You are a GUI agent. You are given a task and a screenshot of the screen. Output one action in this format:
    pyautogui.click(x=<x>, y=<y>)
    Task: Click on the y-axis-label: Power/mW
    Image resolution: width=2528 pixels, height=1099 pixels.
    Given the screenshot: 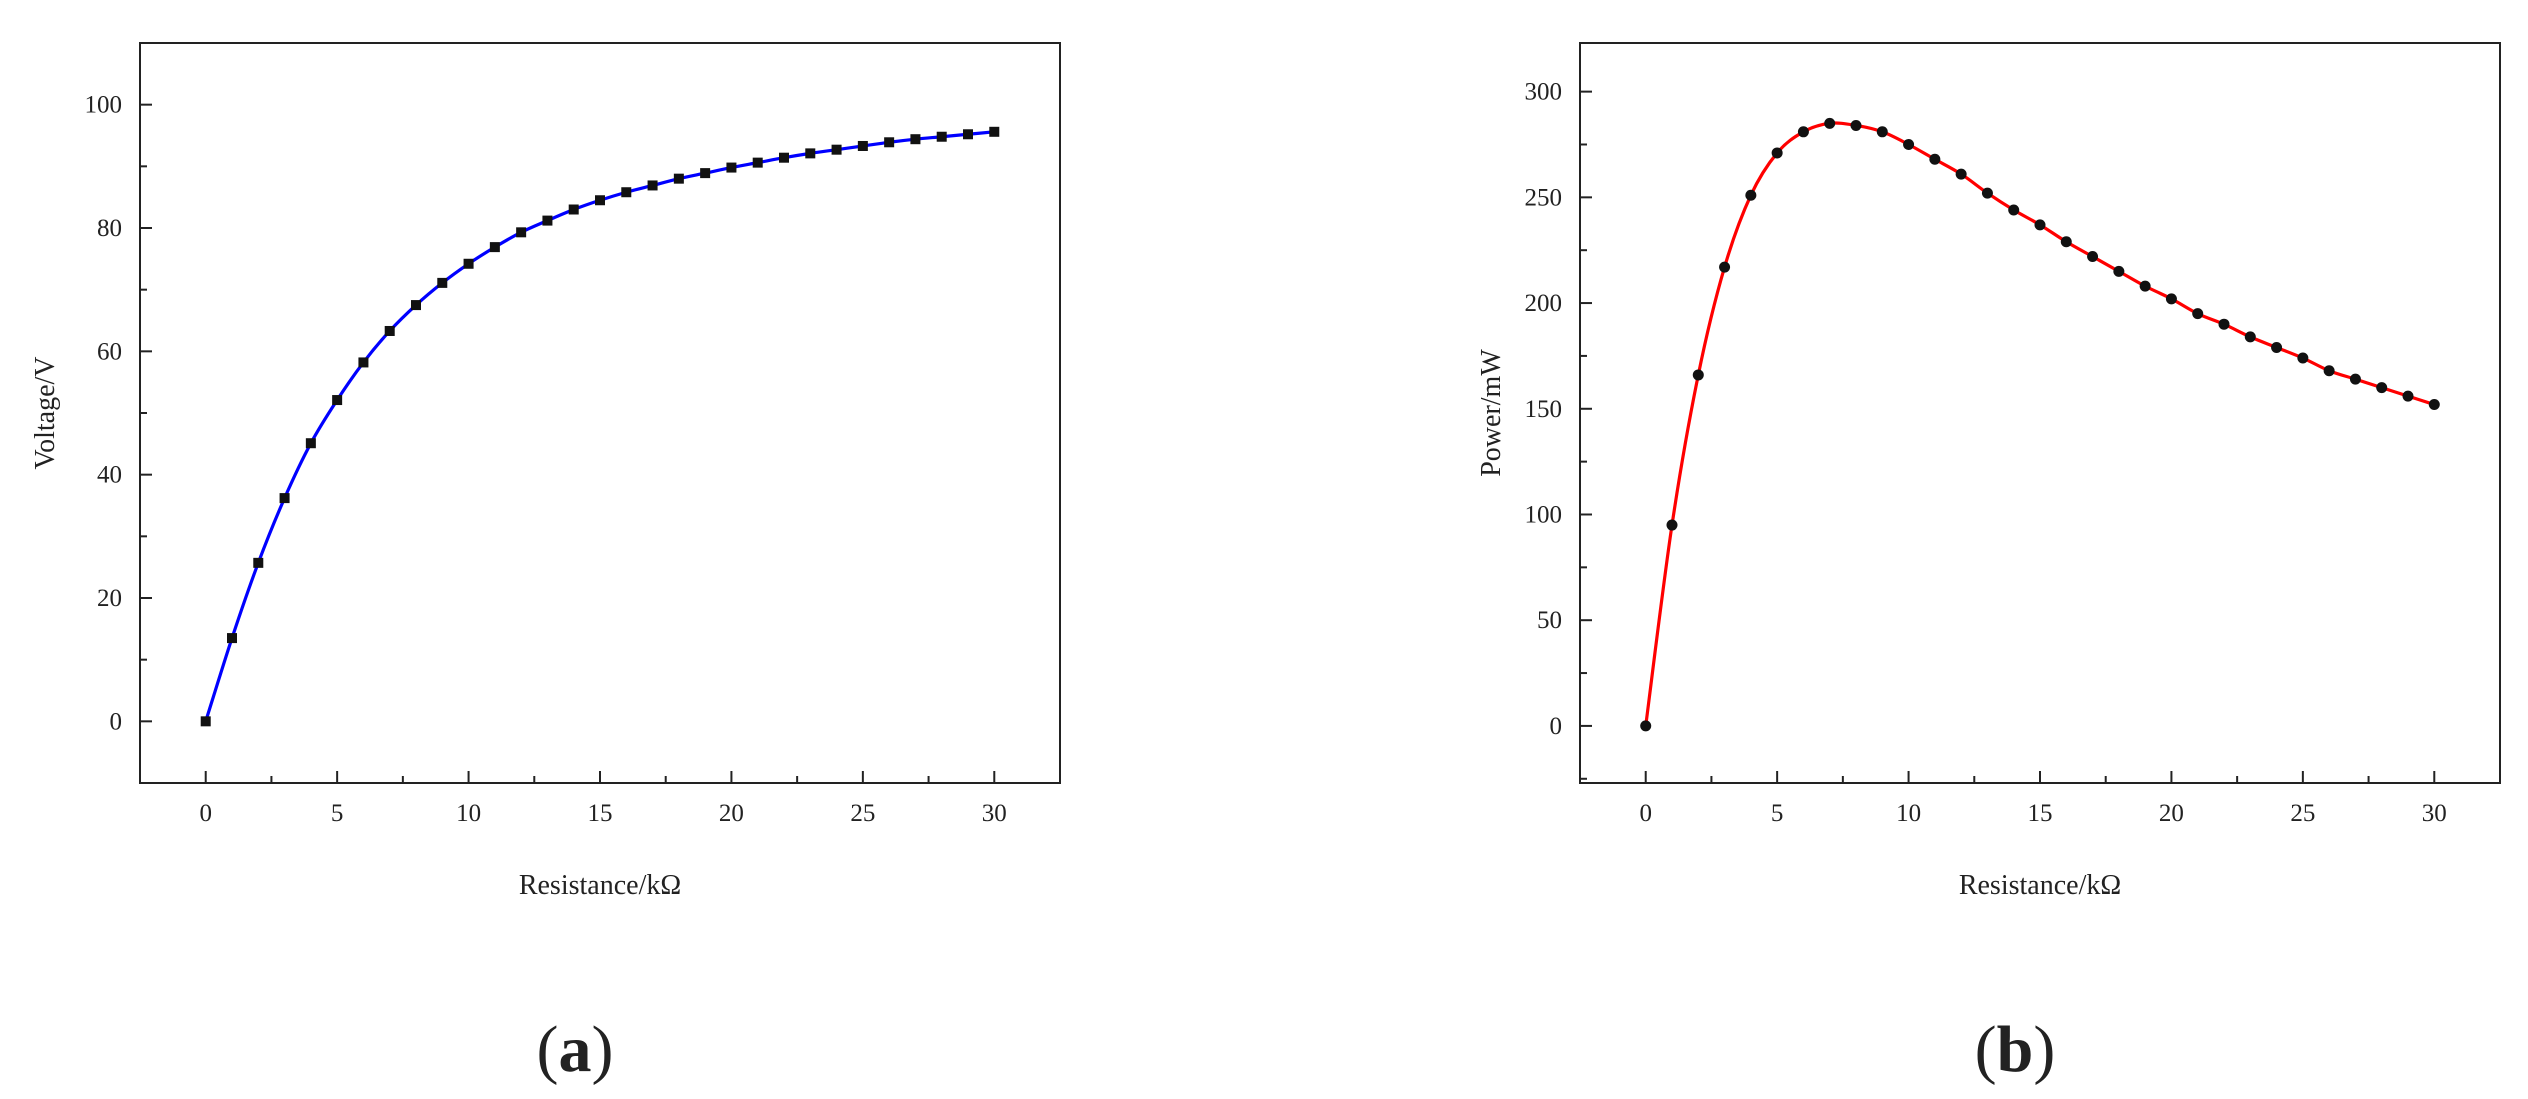 What is the action you would take?
    pyautogui.click(x=1491, y=413)
    